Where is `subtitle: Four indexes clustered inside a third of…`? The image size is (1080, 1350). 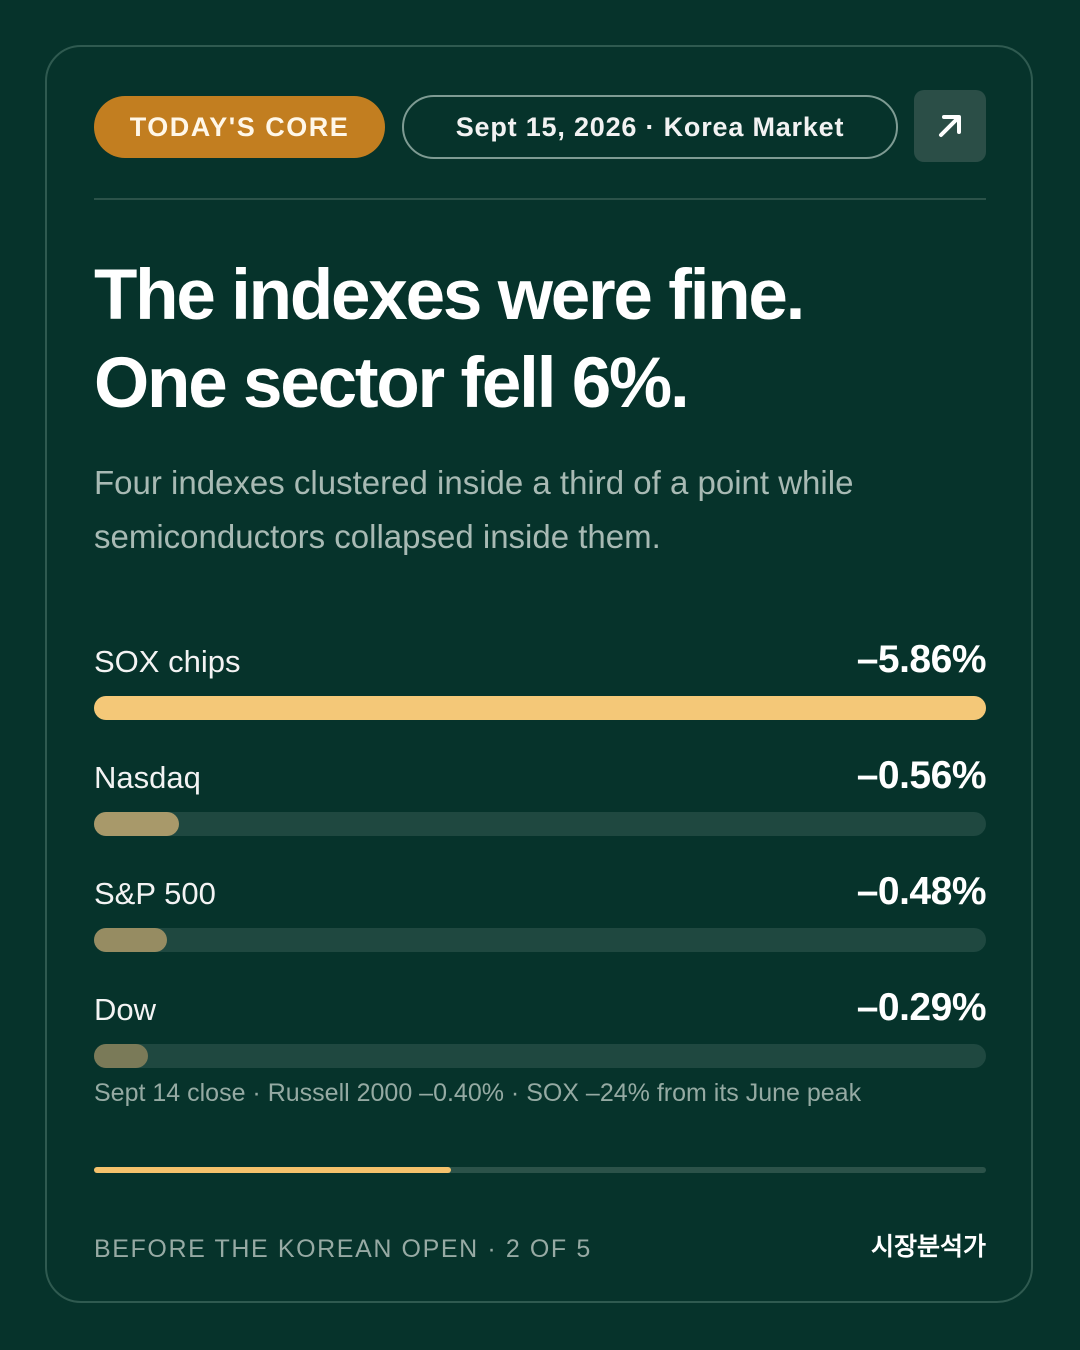
subtitle: Four indexes clustered inside a third of… is located at coordinates (534, 510).